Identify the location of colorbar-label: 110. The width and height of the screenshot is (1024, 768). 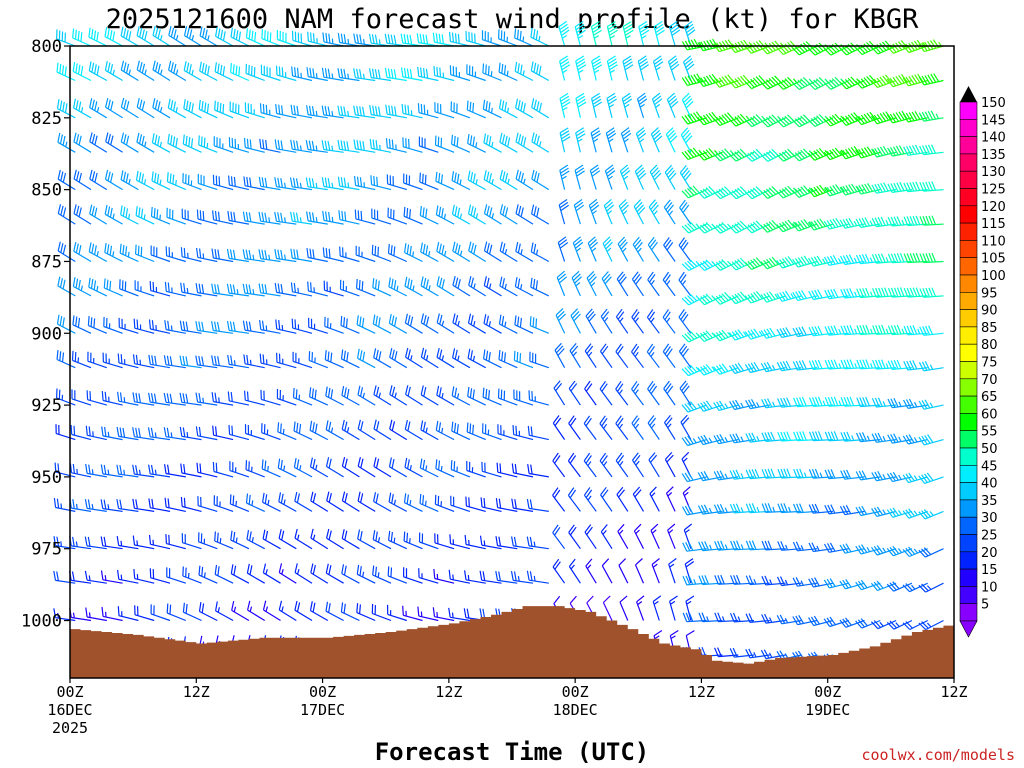
(993, 241).